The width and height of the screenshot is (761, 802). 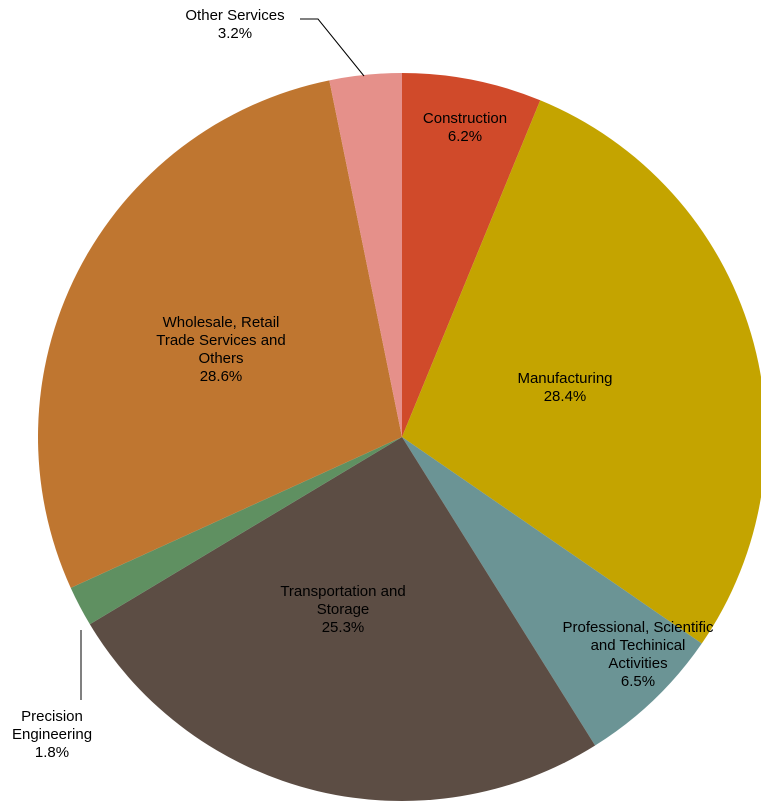 What do you see at coordinates (332, 47) in the screenshot?
I see `leader-line` at bounding box center [332, 47].